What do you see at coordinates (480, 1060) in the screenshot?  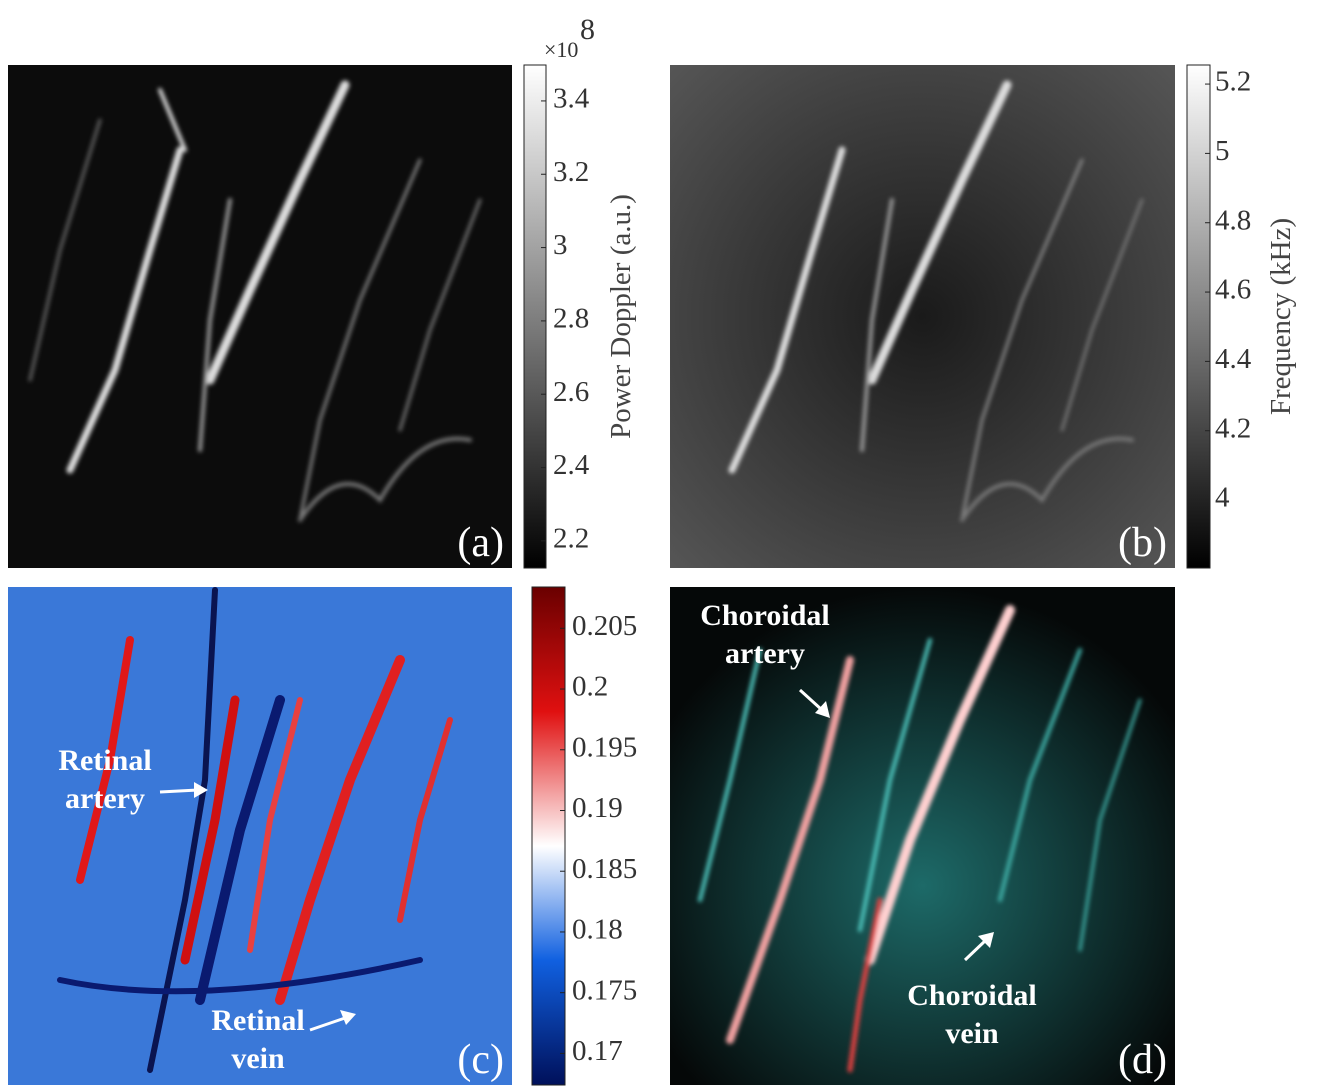 I see `panel-label: (c)` at bounding box center [480, 1060].